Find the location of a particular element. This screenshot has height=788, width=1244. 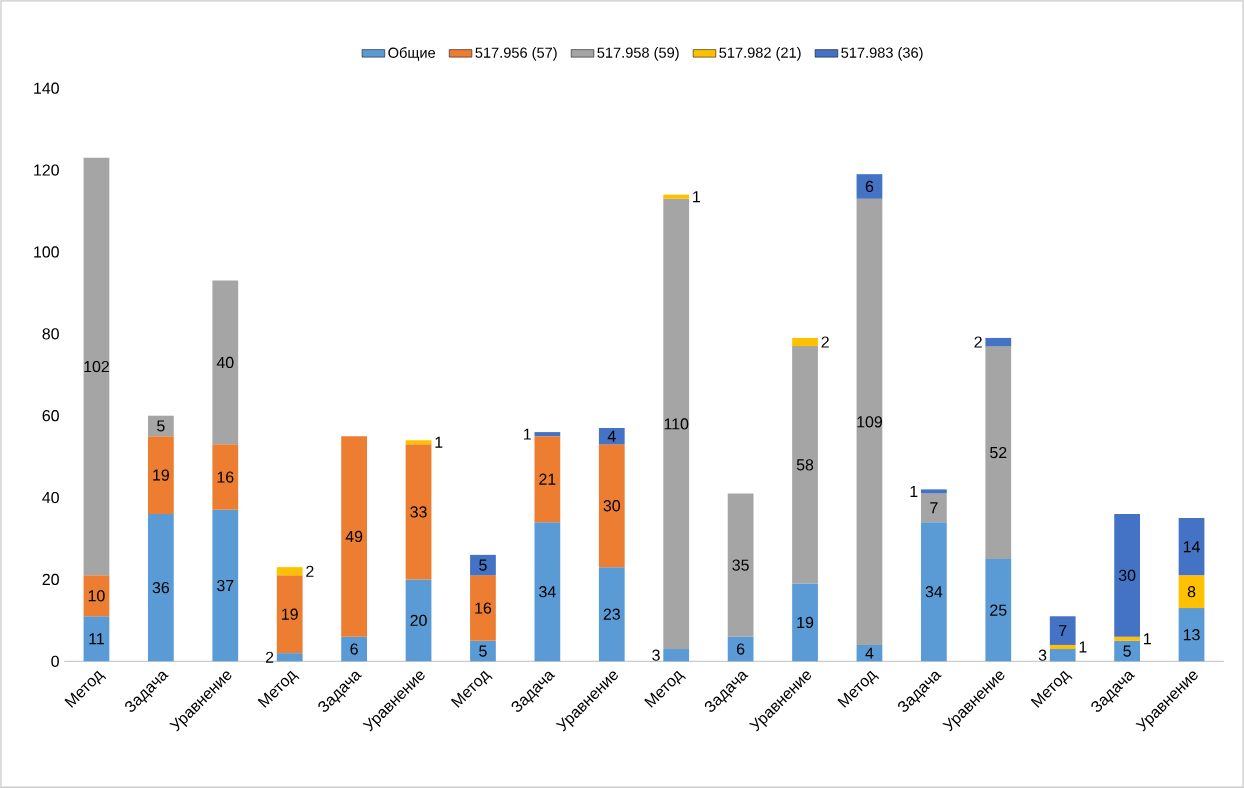

data-label: 58 is located at coordinates (805, 465).